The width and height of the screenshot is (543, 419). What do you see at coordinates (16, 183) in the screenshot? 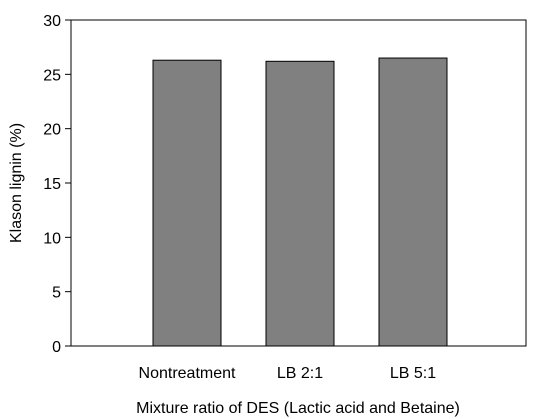
I see `y-axis-title: Klason lignin (%)` at bounding box center [16, 183].